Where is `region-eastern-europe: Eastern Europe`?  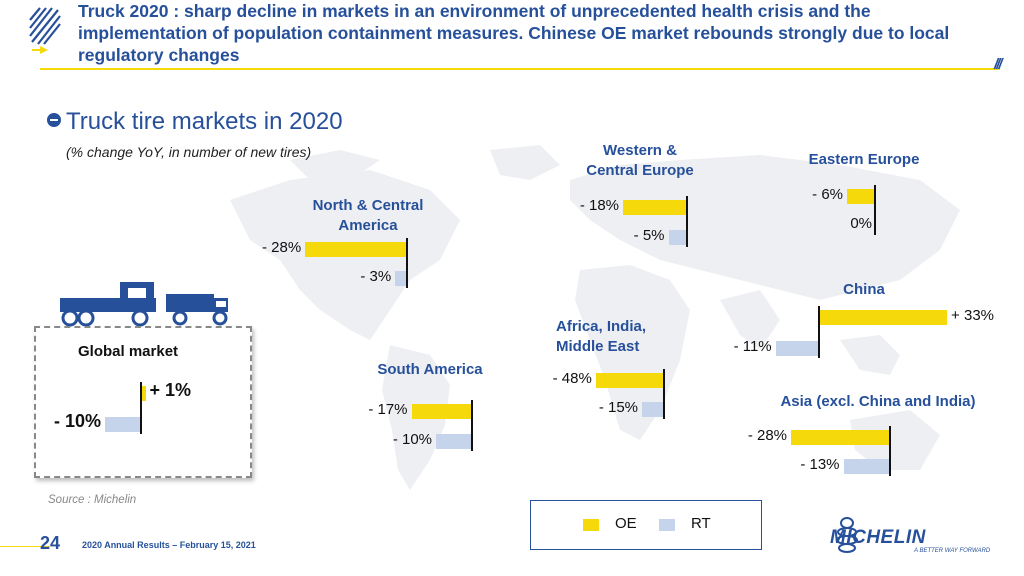
region-eastern-europe: Eastern Europe is located at coordinates (864, 159).